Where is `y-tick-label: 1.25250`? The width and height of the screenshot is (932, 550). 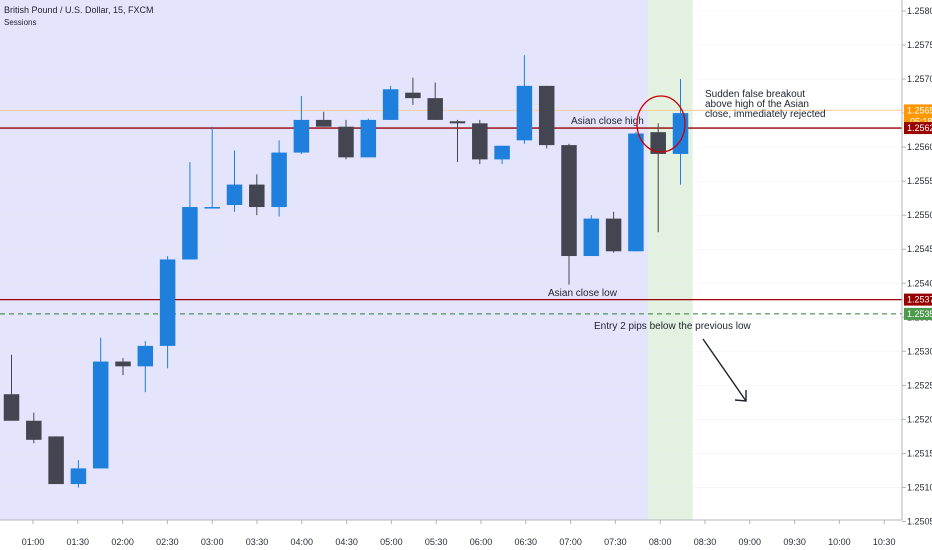
y-tick-label: 1.25250 is located at coordinates (919, 385).